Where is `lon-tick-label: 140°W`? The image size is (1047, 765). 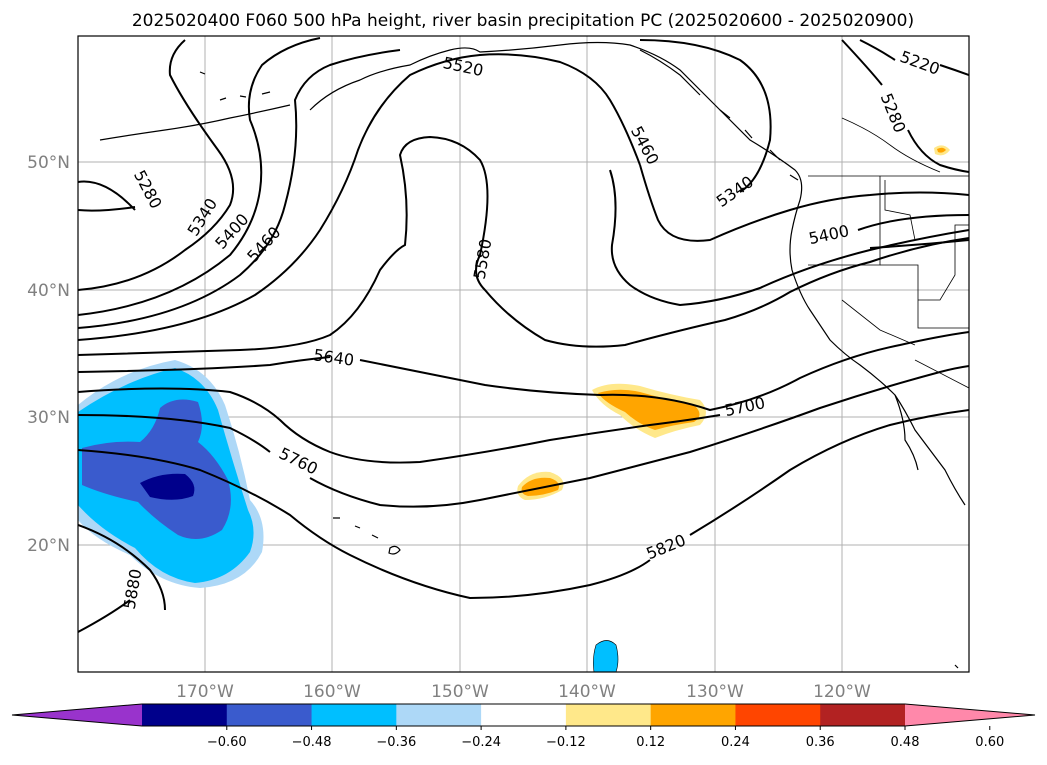 lon-tick-label: 140°W is located at coordinates (587, 692).